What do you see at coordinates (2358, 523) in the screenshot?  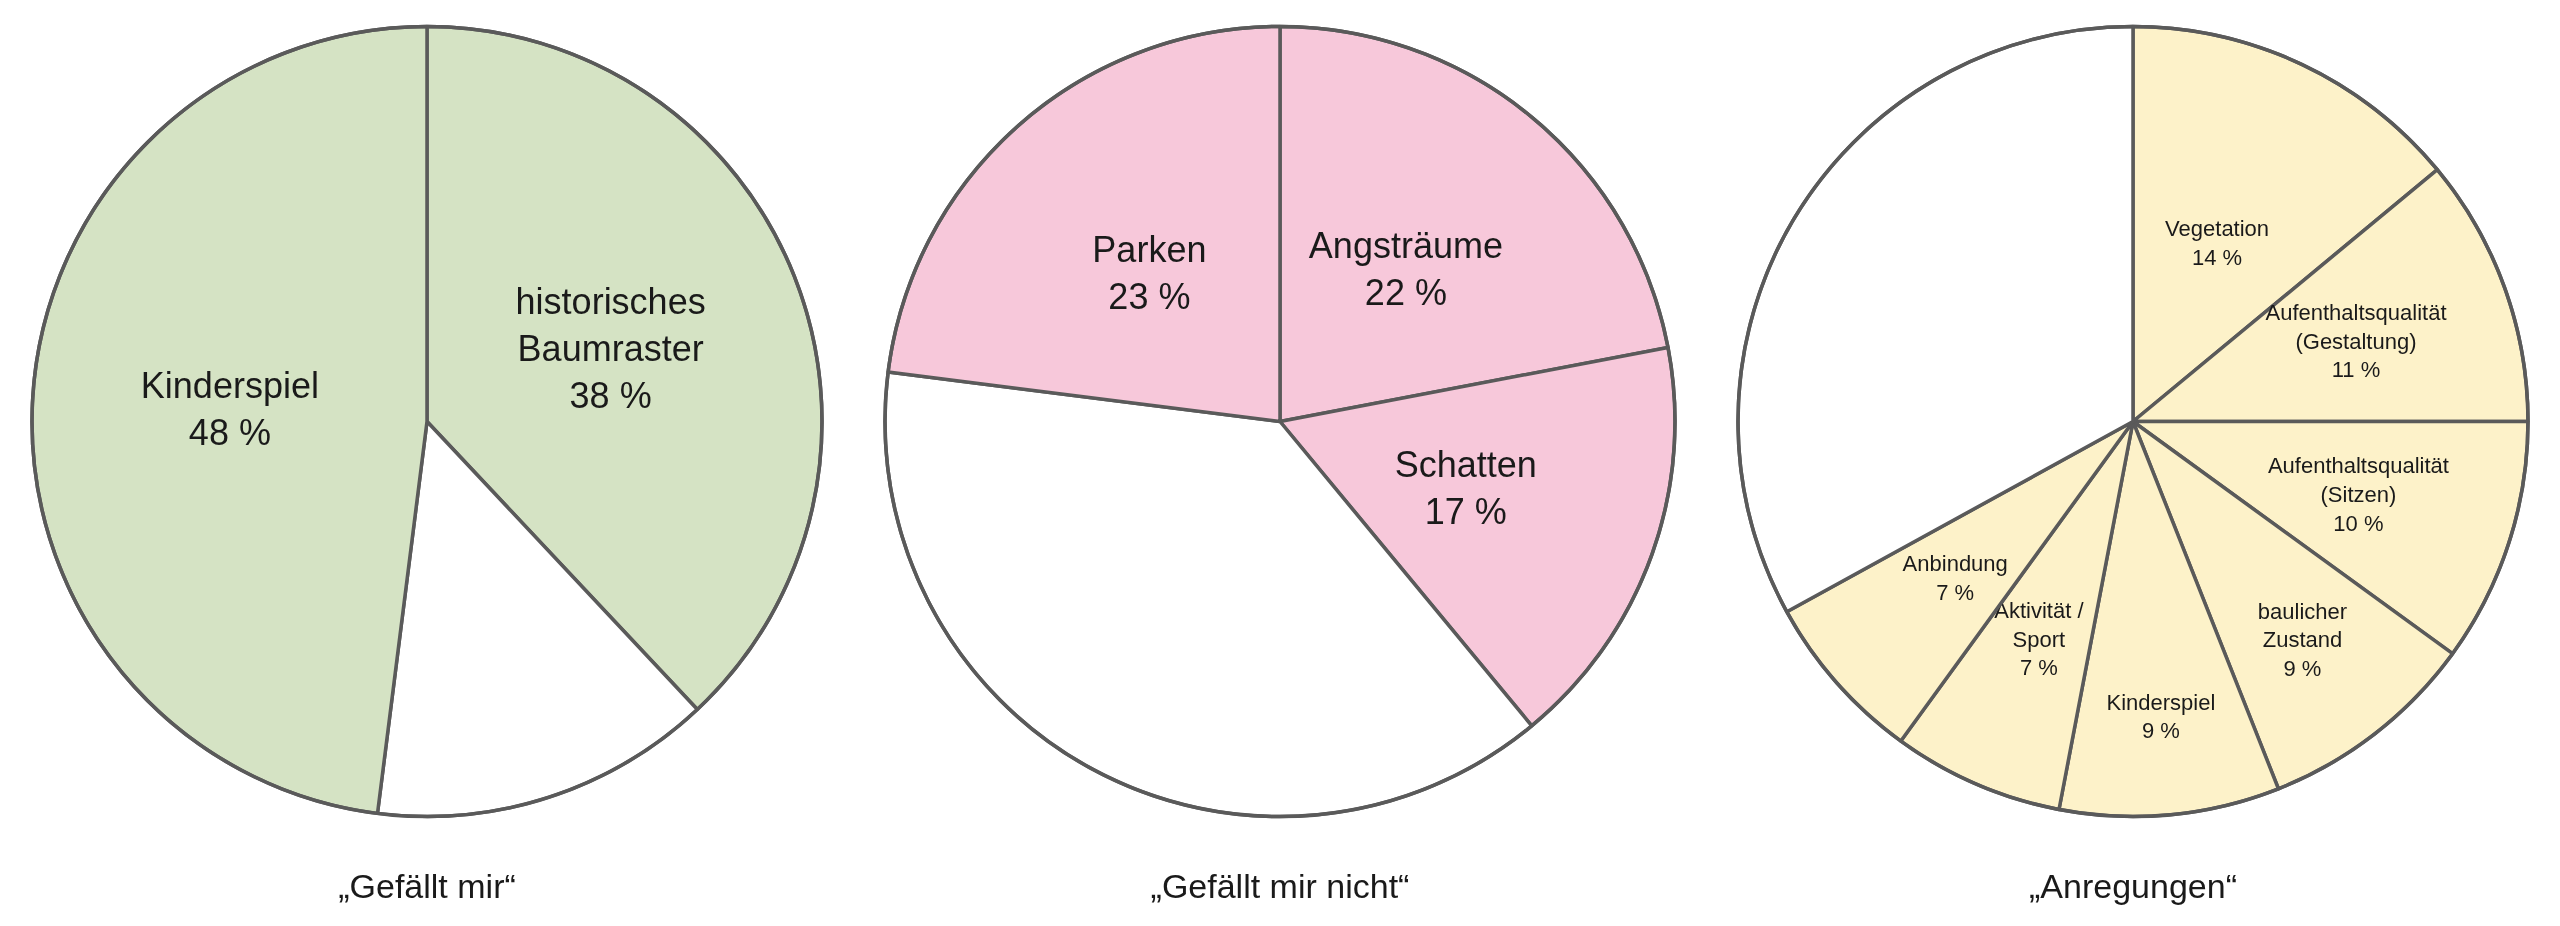 I see `data-label: 10 %` at bounding box center [2358, 523].